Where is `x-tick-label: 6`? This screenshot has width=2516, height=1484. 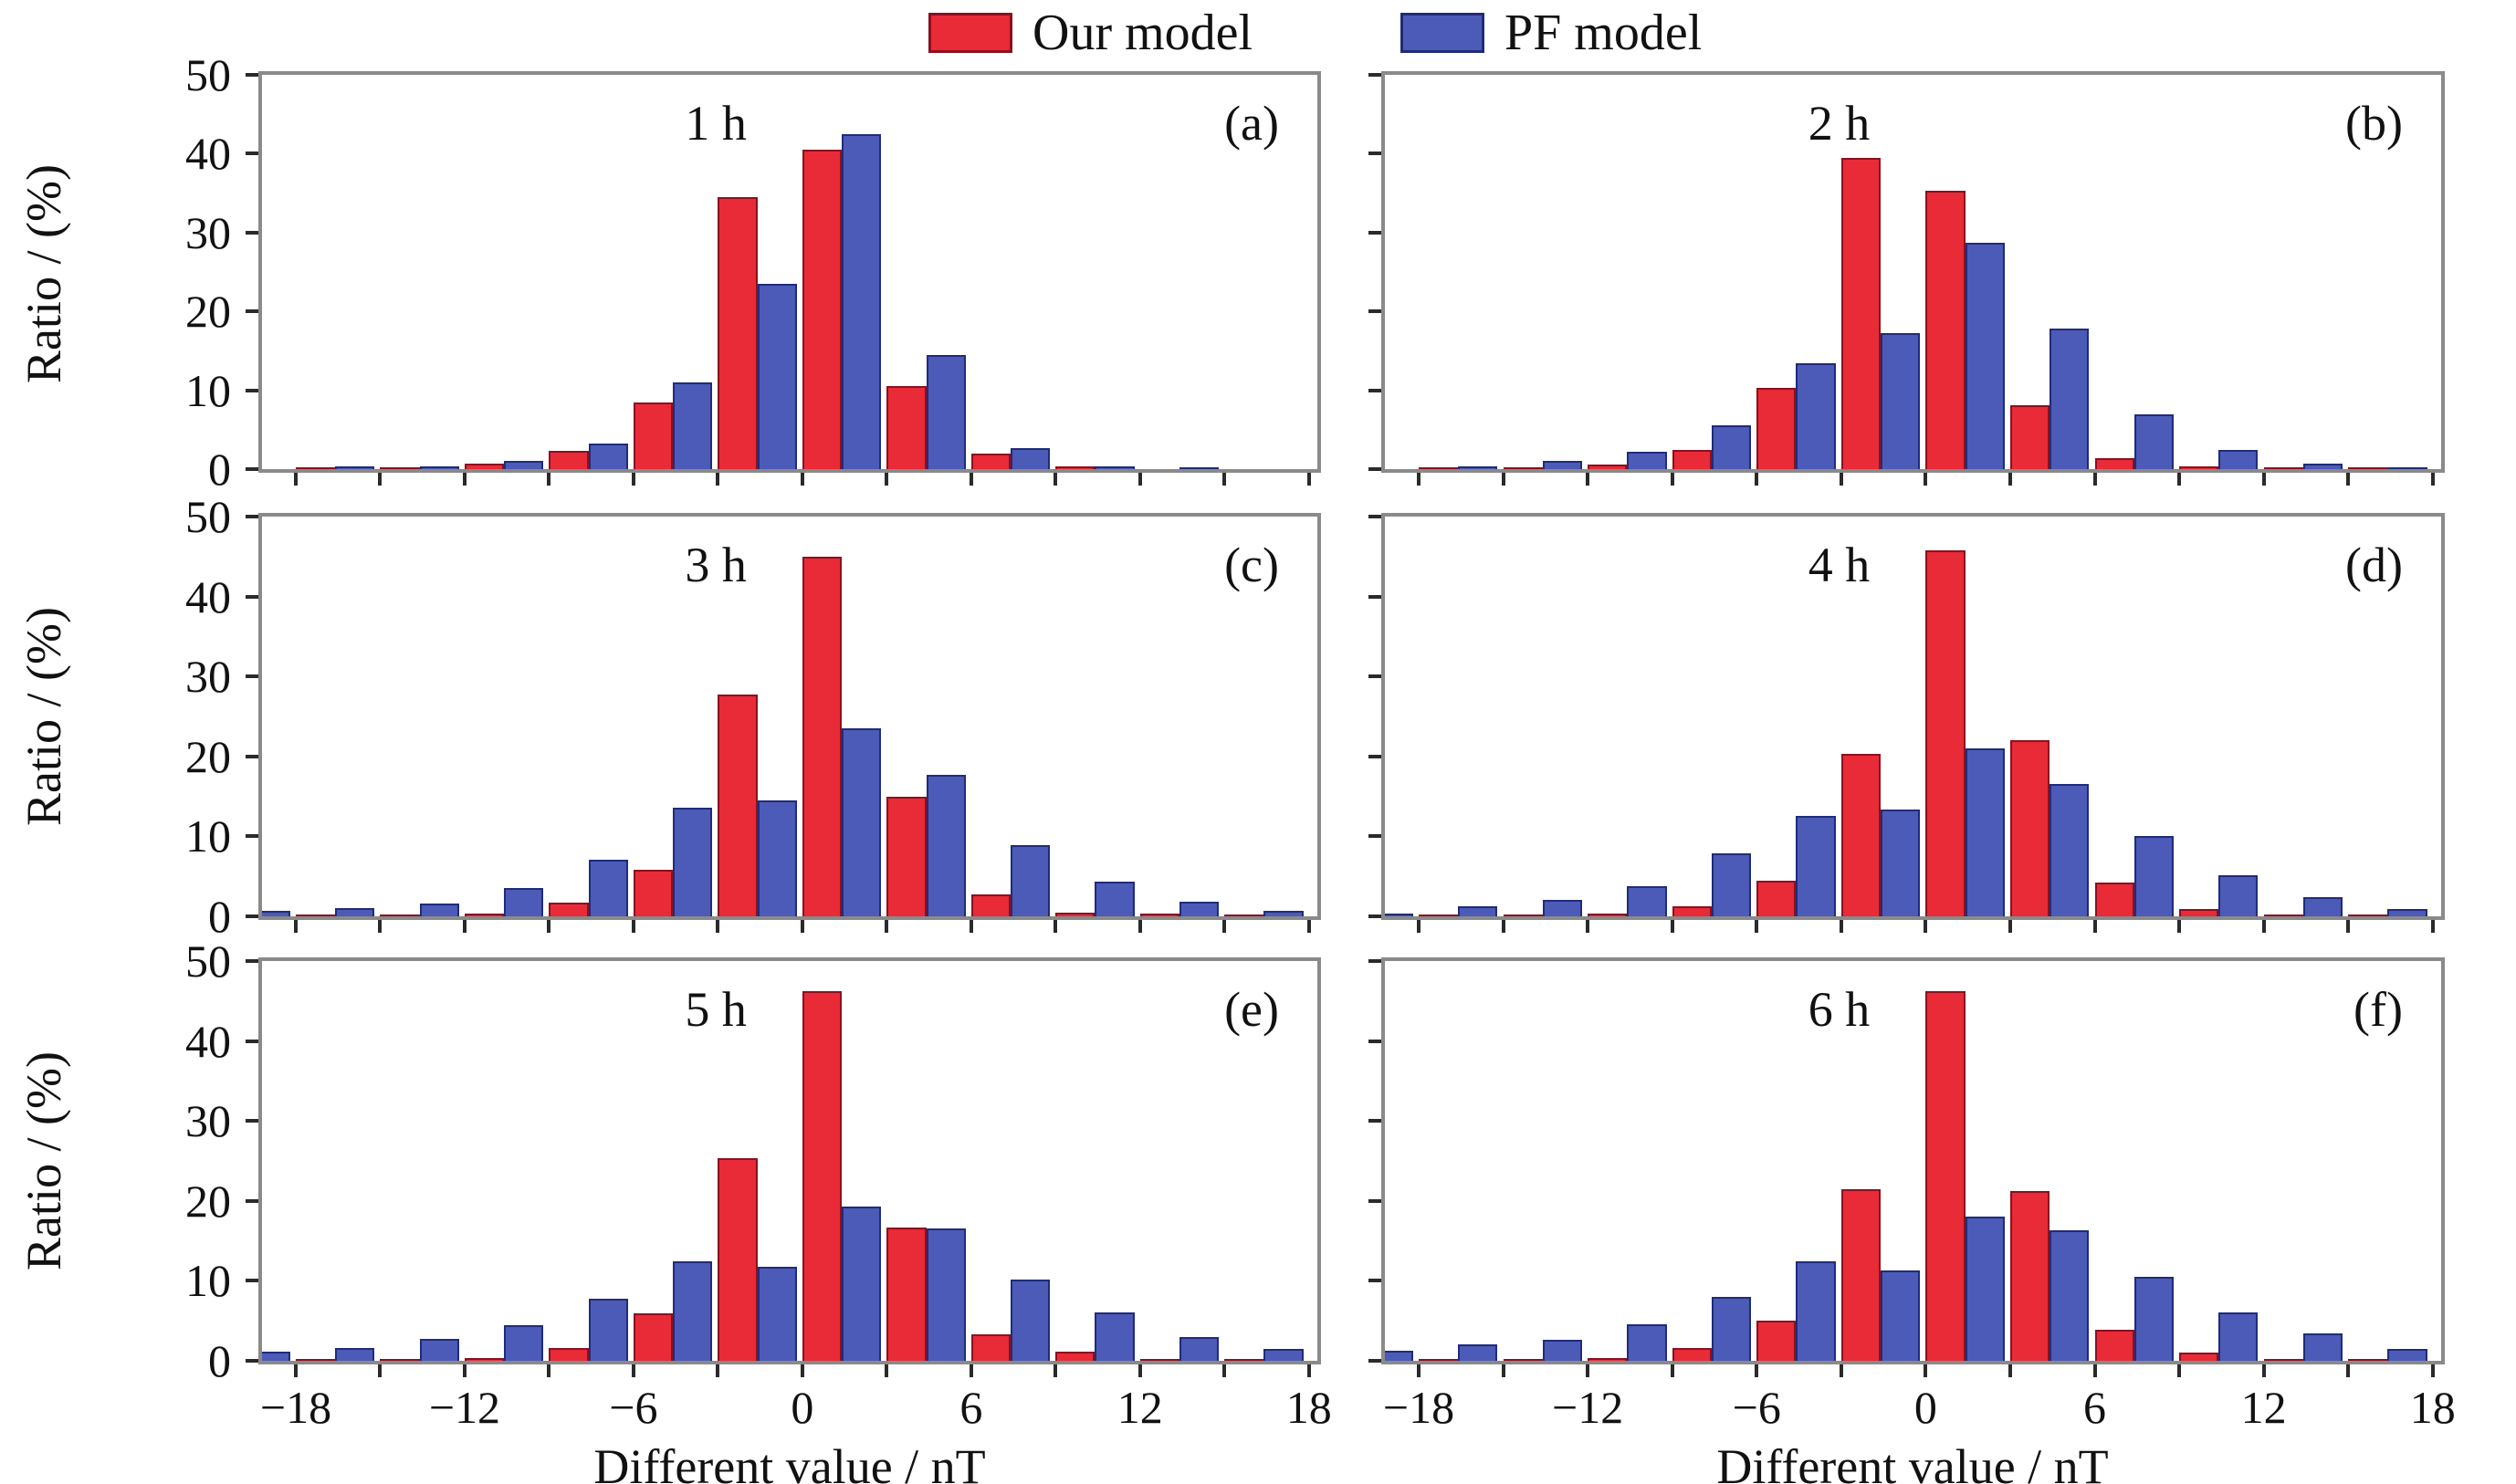 x-tick-label: 6 is located at coordinates (2094, 1407).